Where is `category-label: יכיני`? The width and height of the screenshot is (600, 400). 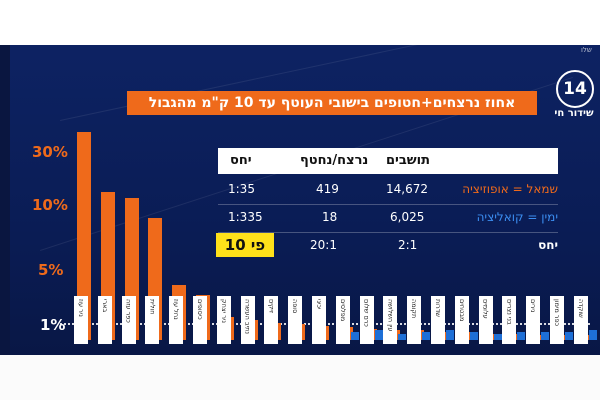
category-label: יכיני is located at coordinates (319, 320).